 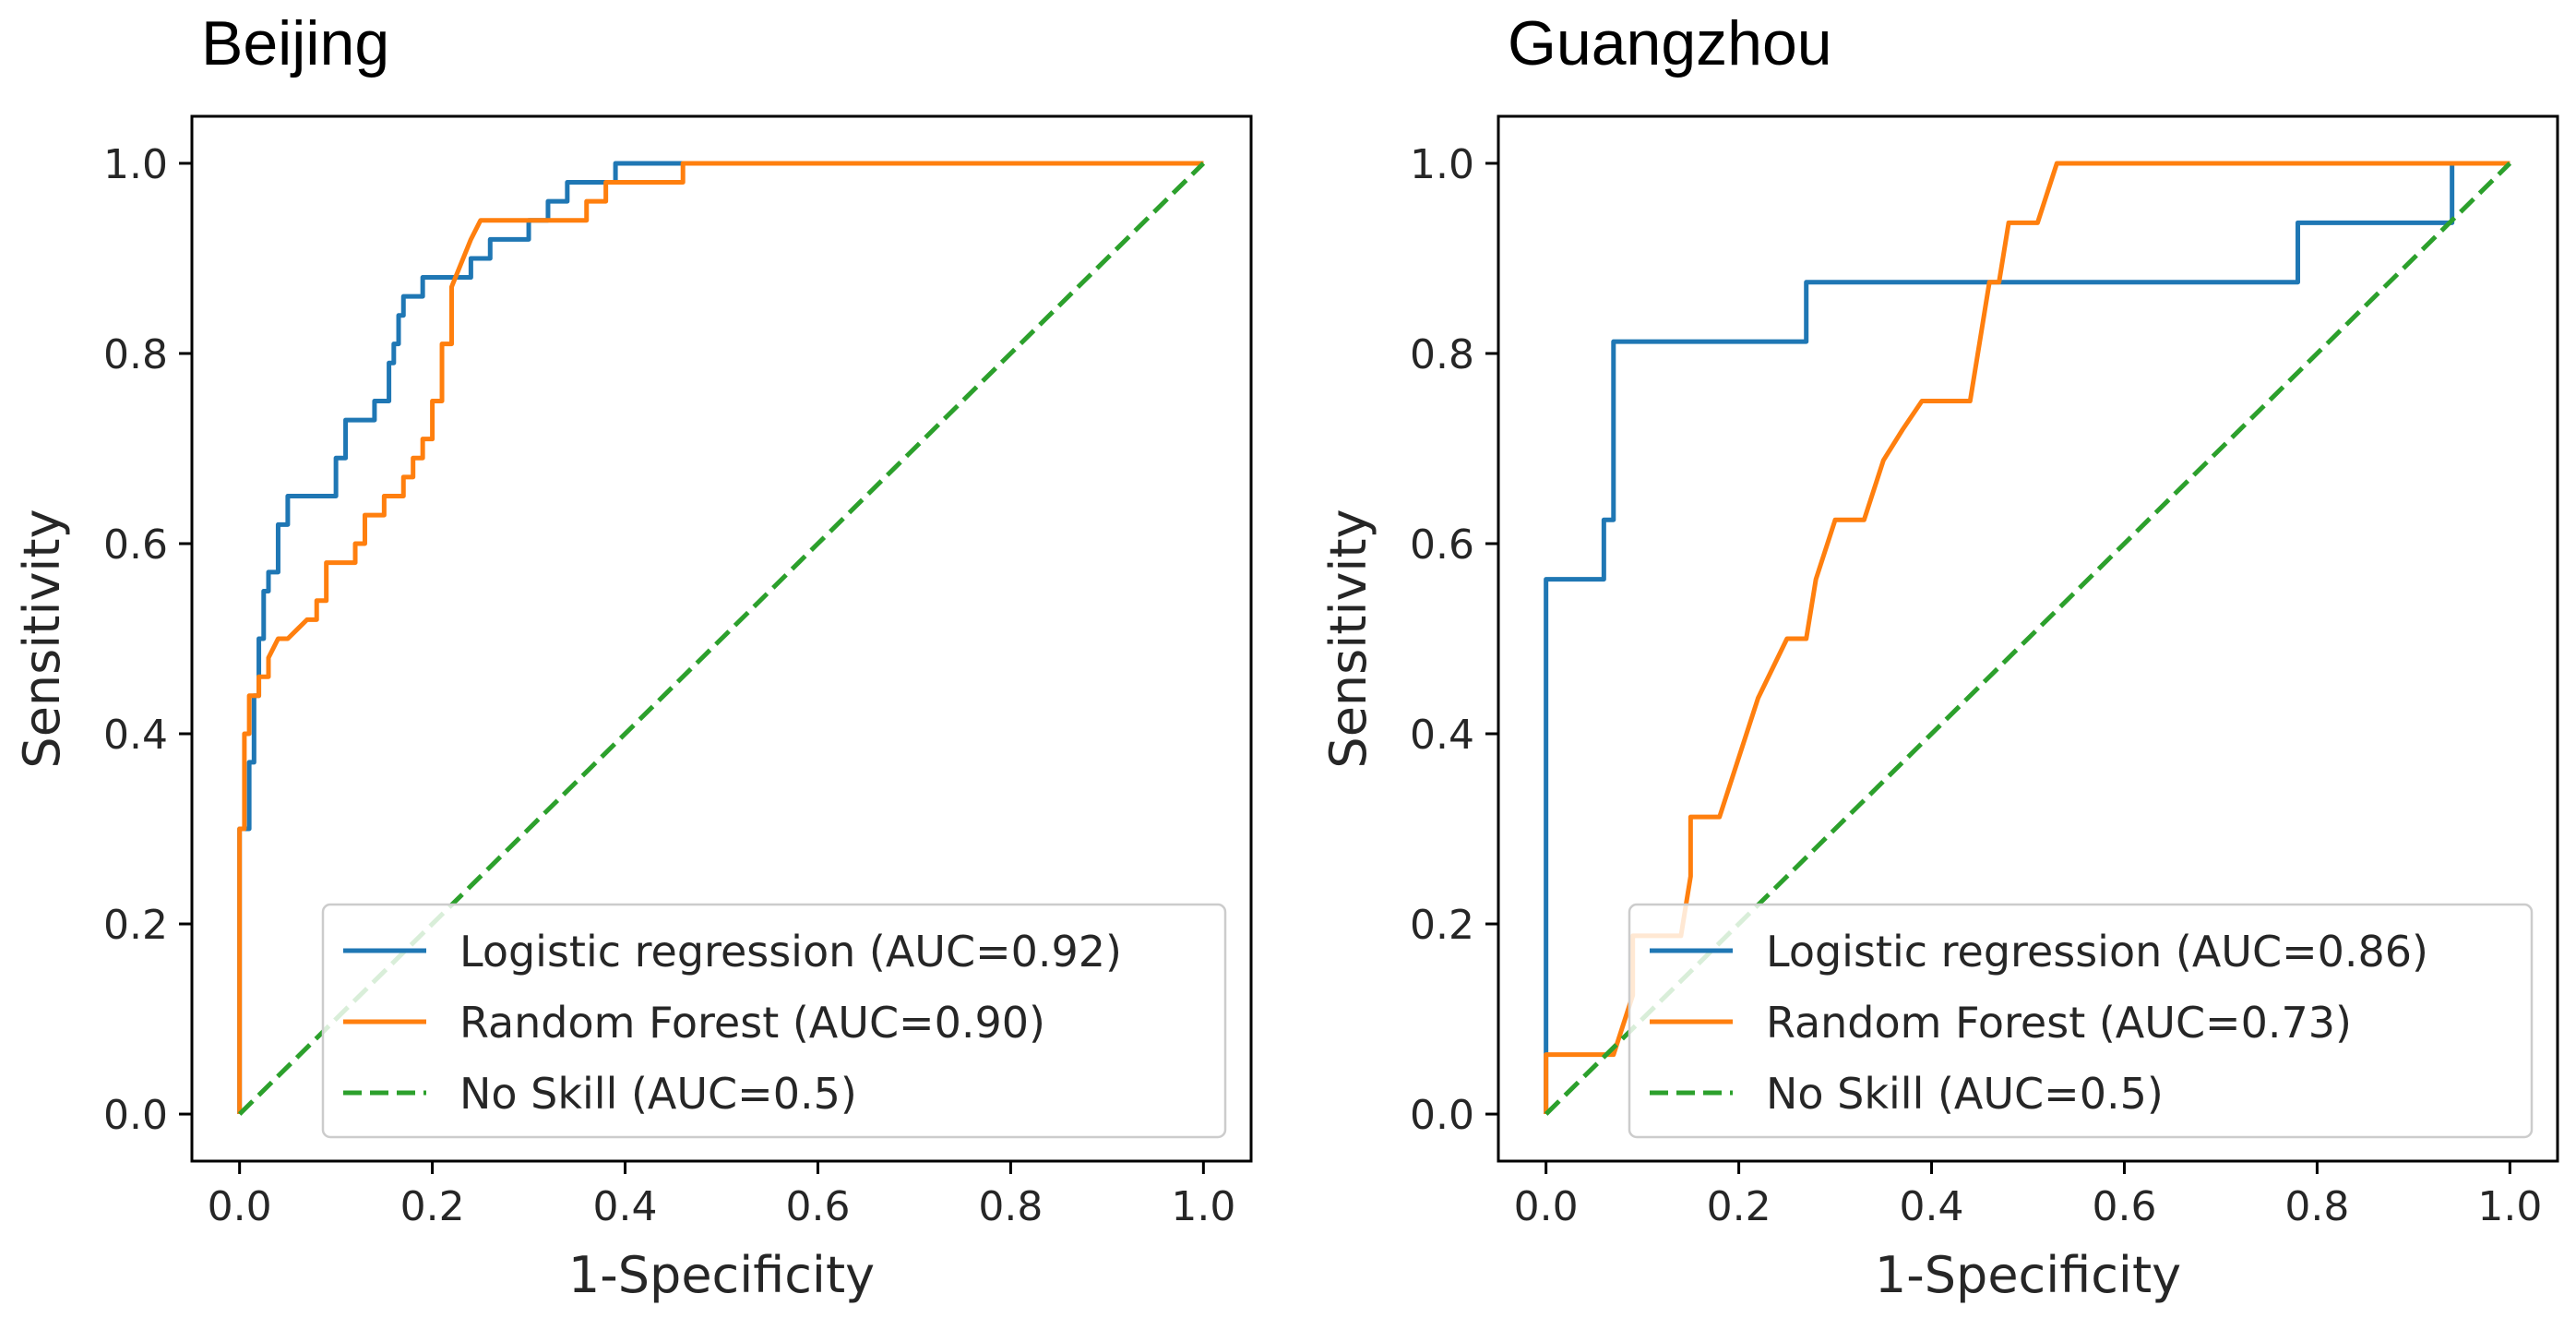 I want to click on beijing-legend-label: Random Forest (AUC=0.90), so click(x=752, y=1023).